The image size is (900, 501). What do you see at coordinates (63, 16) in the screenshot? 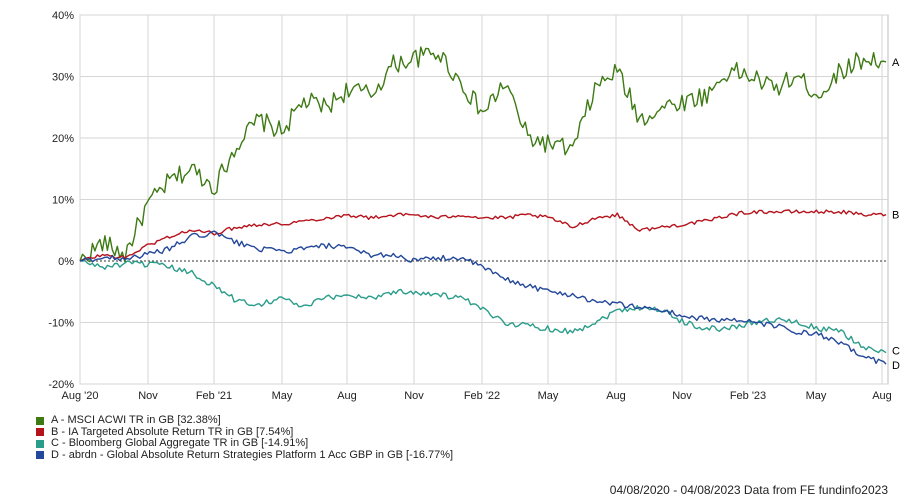
I see `y-tick-label: 40%` at bounding box center [63, 16].